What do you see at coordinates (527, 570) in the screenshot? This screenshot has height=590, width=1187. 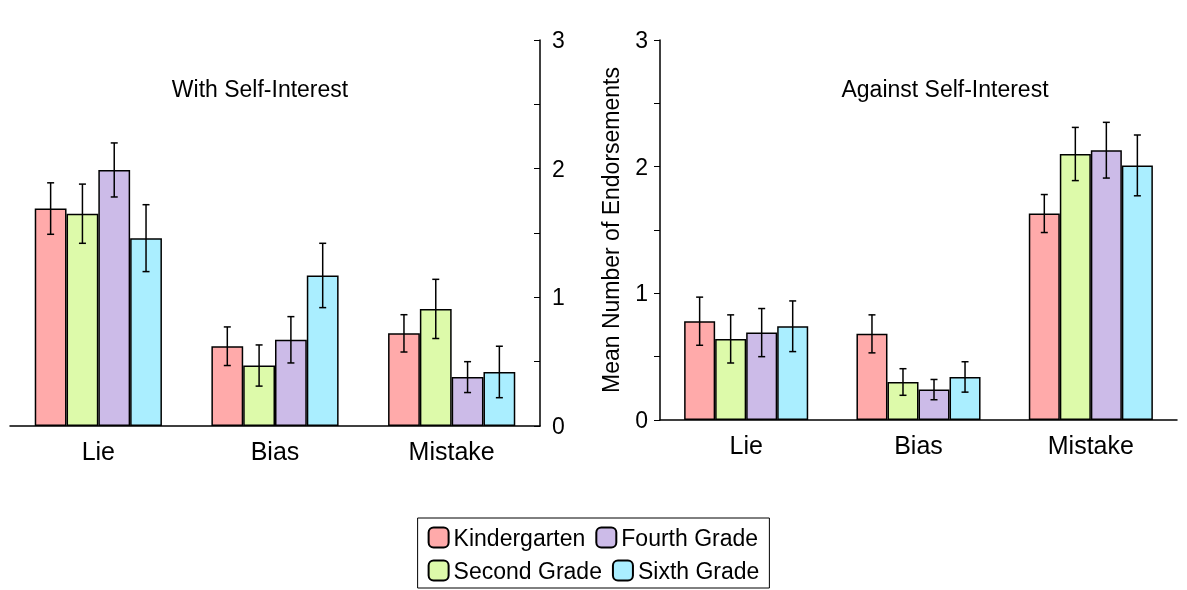 I see `legend-label: Second Grade` at bounding box center [527, 570].